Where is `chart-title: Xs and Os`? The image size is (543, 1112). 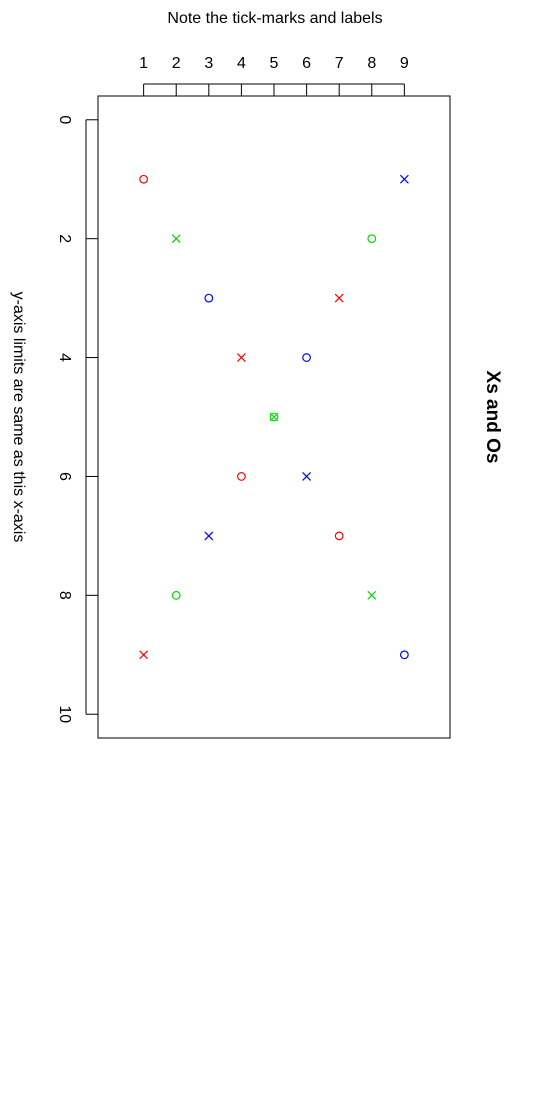 chart-title: Xs and Os is located at coordinates (492, 417).